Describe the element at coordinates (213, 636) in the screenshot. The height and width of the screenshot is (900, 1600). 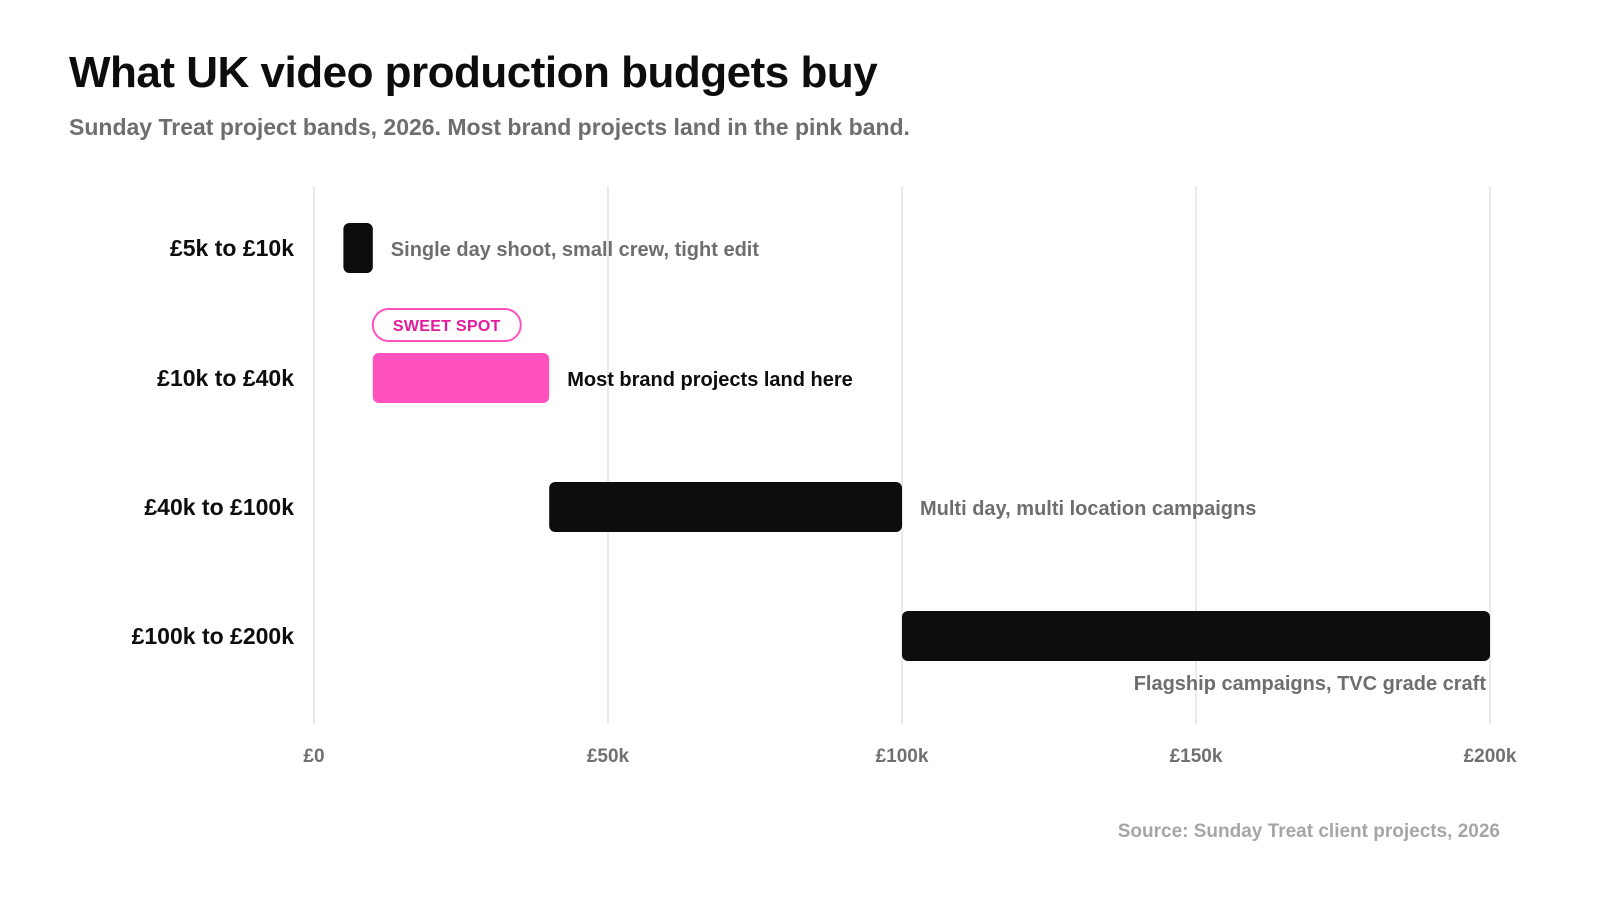
I see `category-label: £100k to £200k` at that location.